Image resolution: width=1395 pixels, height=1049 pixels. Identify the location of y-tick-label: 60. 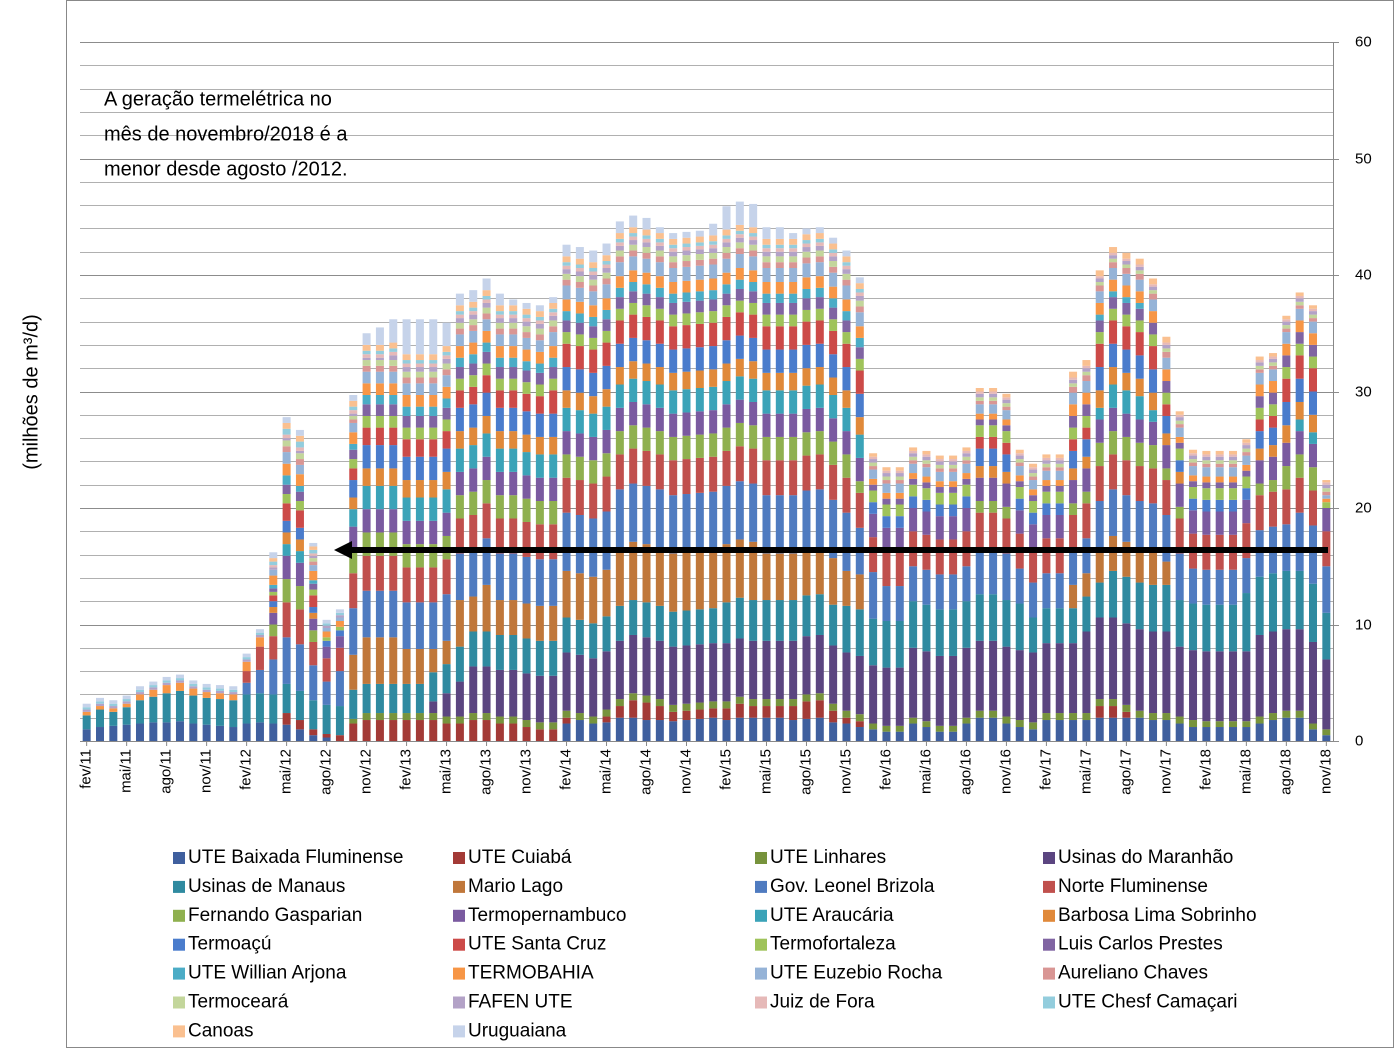
(1363, 41).